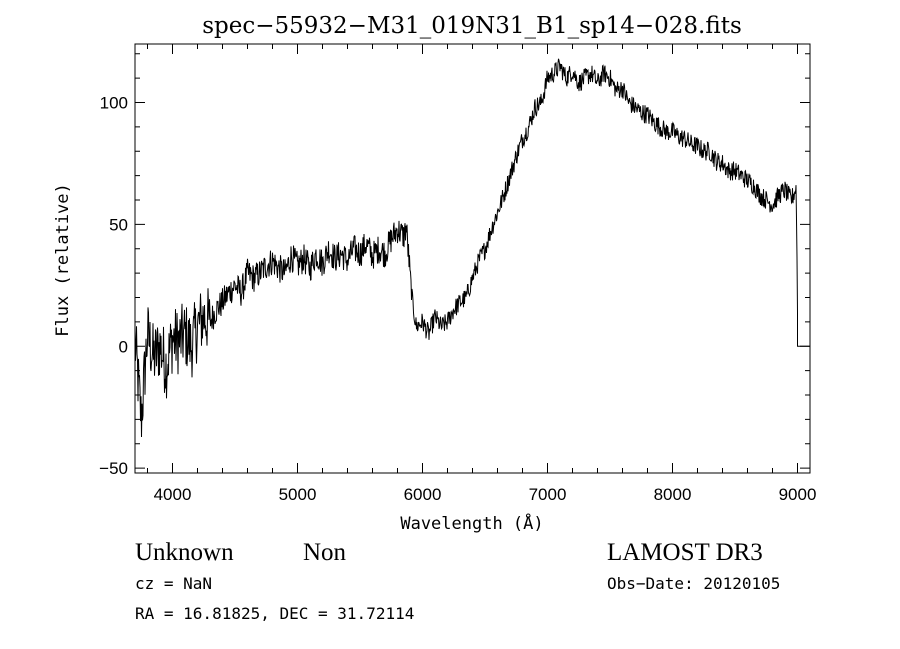 The image size is (900, 649). Describe the element at coordinates (114, 103) in the screenshot. I see `y-tick-label: 100` at that location.